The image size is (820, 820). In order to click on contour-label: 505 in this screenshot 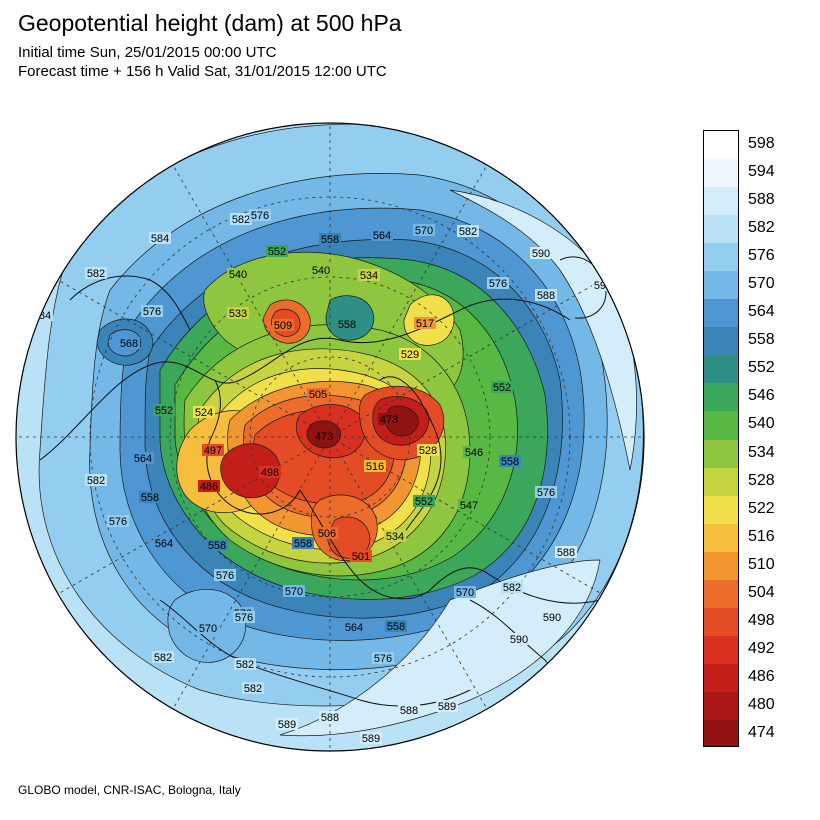, I will do `click(318, 395)`.